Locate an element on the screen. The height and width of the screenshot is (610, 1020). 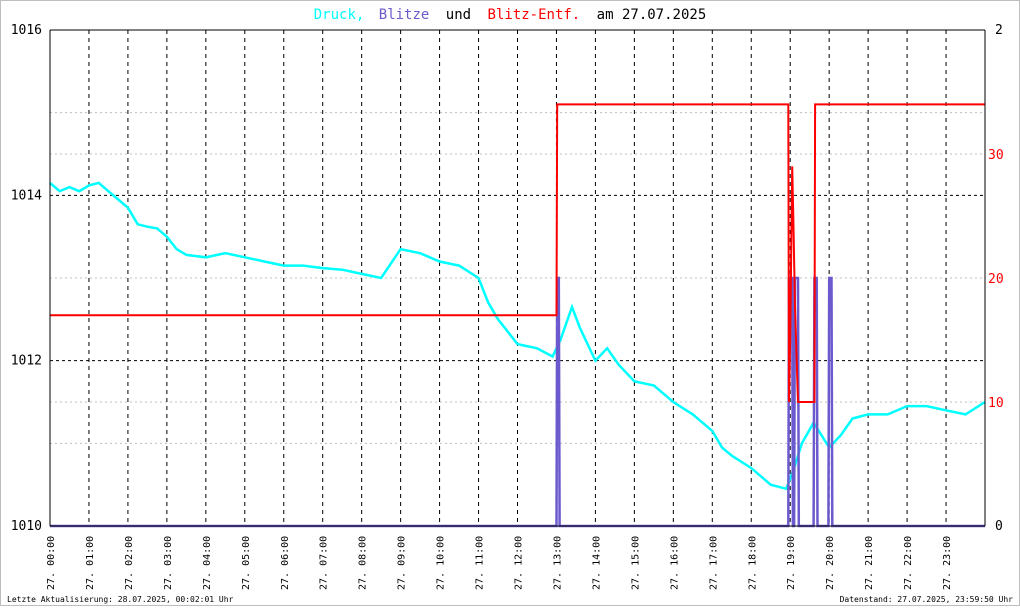
x-tick-label: 27. 23:00 is located at coordinates (947, 563).